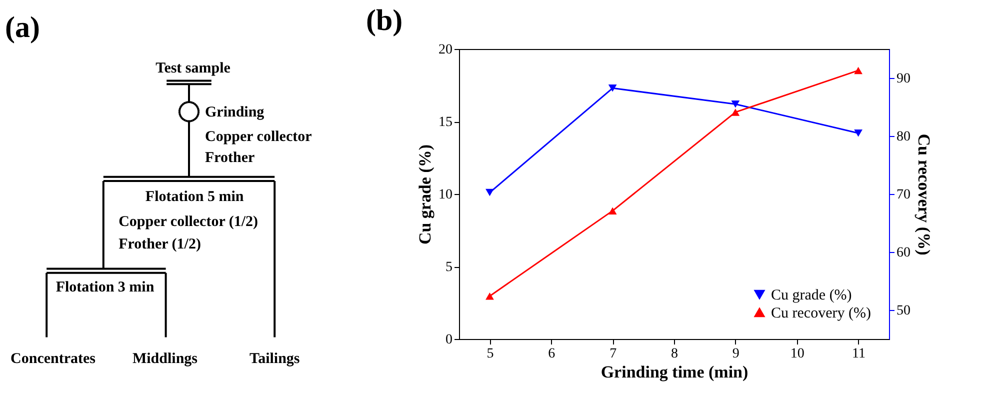 The image size is (995, 406). What do you see at coordinates (674, 354) in the screenshot?
I see `x-tick-label: 8` at bounding box center [674, 354].